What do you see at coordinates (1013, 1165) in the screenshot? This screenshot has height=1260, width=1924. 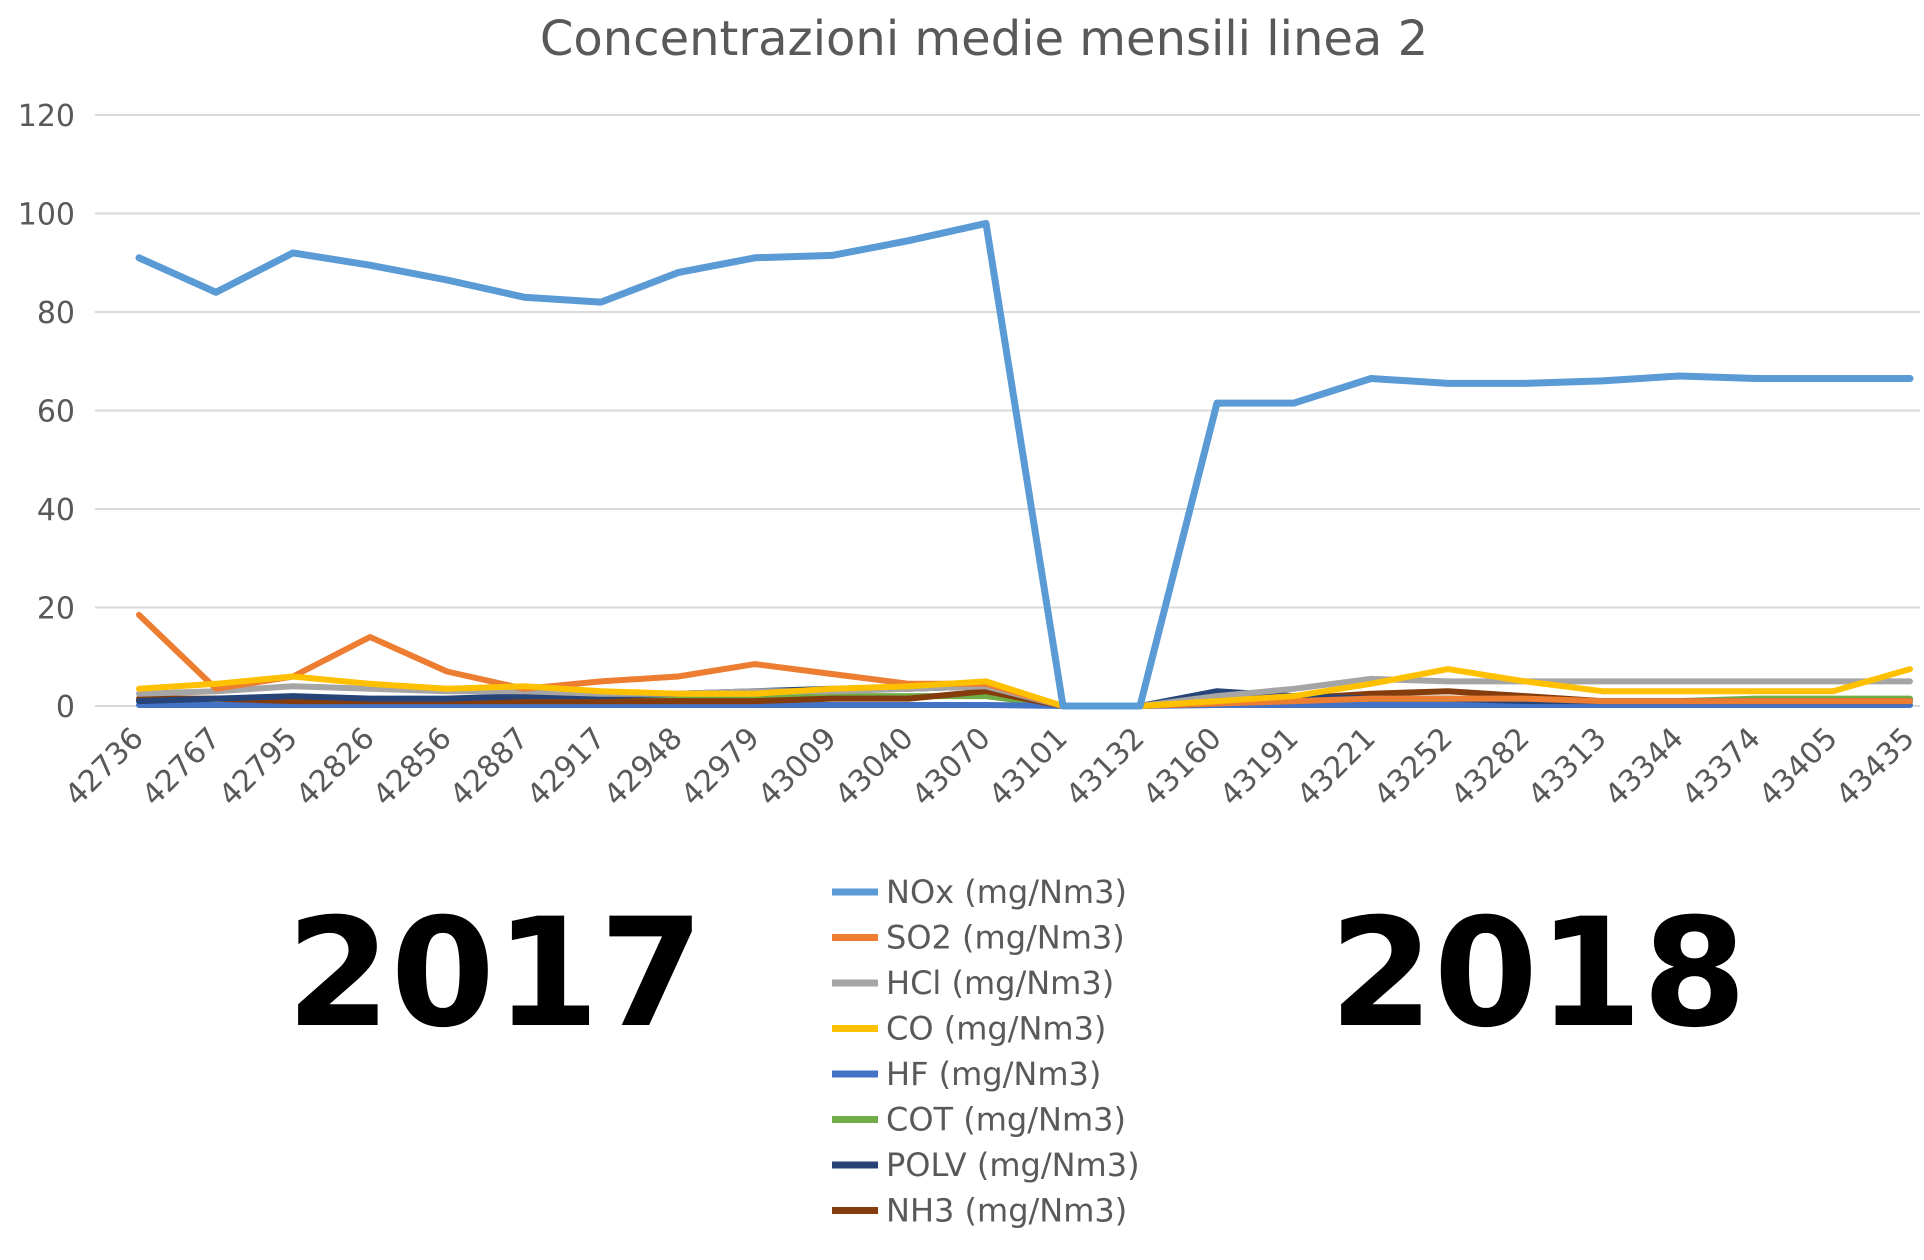 I see `legend-label: POLV (mg/Nm3)` at bounding box center [1013, 1165].